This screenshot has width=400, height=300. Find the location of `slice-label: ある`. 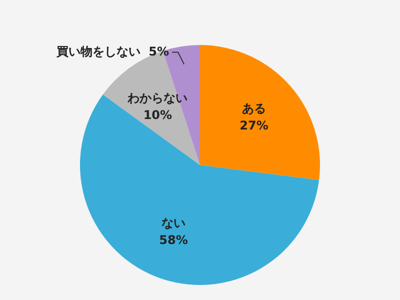

slice-label: ある is located at coordinates (254, 109).